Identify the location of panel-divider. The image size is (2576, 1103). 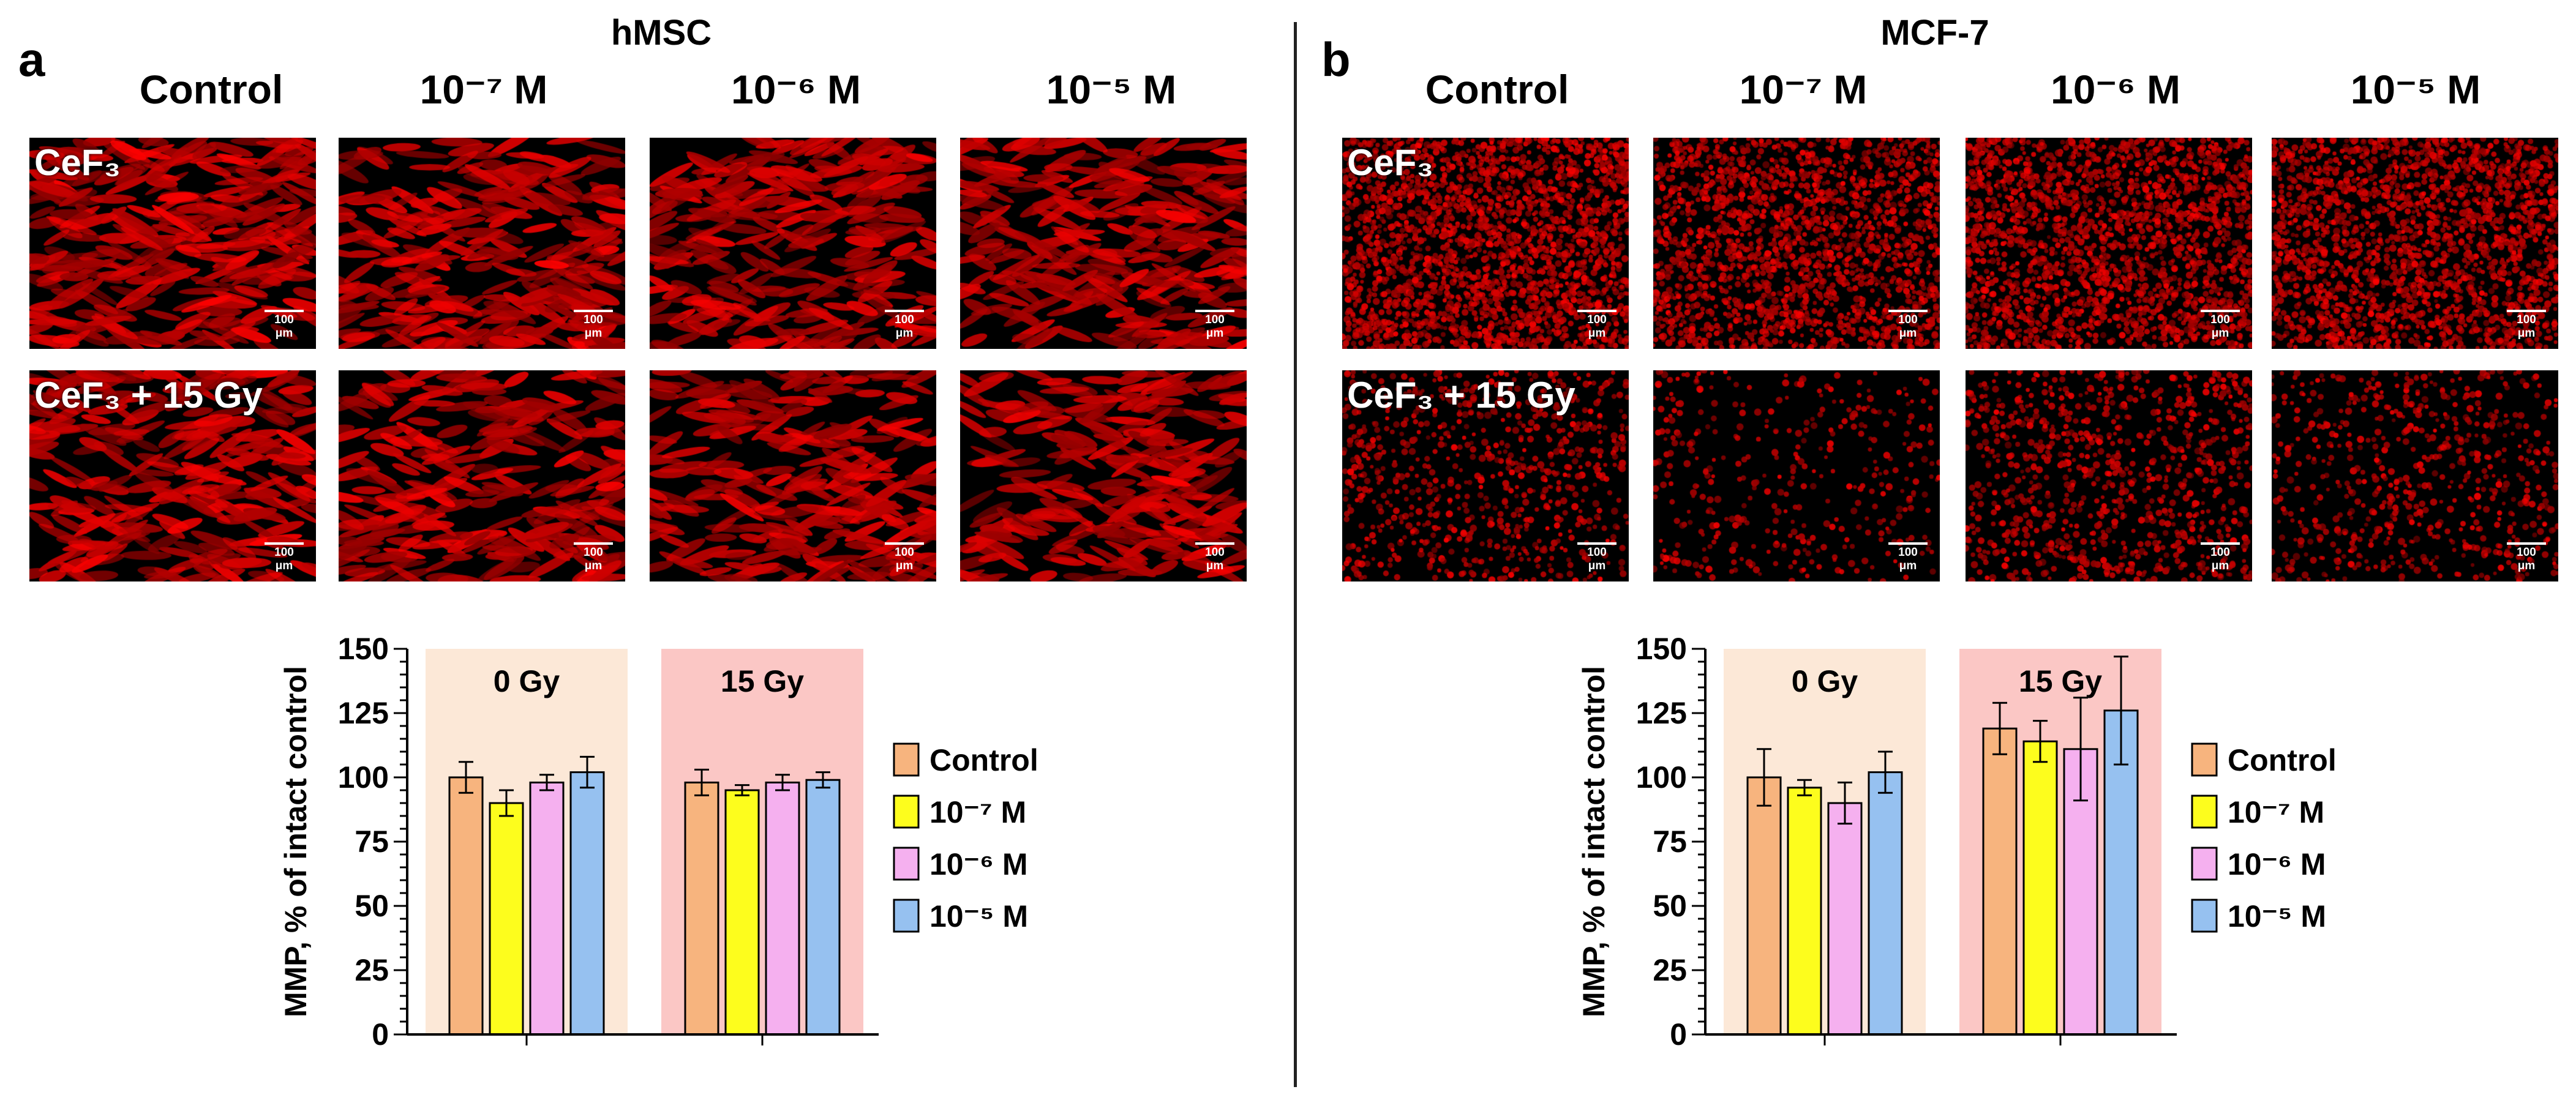
(1296, 554).